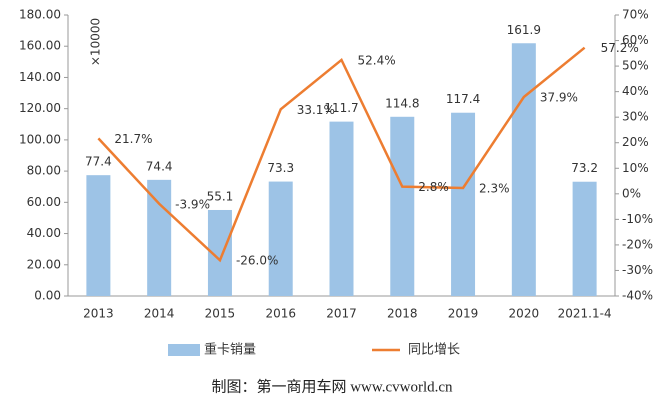 The height and width of the screenshot is (405, 665). I want to click on x-tick-label: 2018, so click(402, 314).